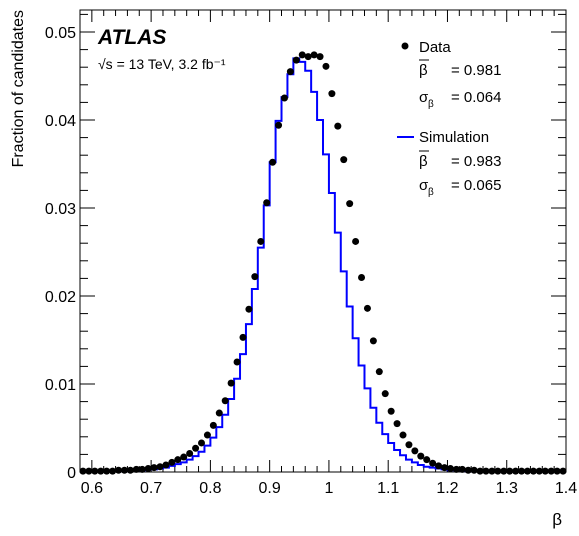 The height and width of the screenshot is (536, 579). What do you see at coordinates (162, 64) in the screenshot?
I see `energy-luminosity-label: √s = 13 TeV, 3.2 fb⁻¹` at bounding box center [162, 64].